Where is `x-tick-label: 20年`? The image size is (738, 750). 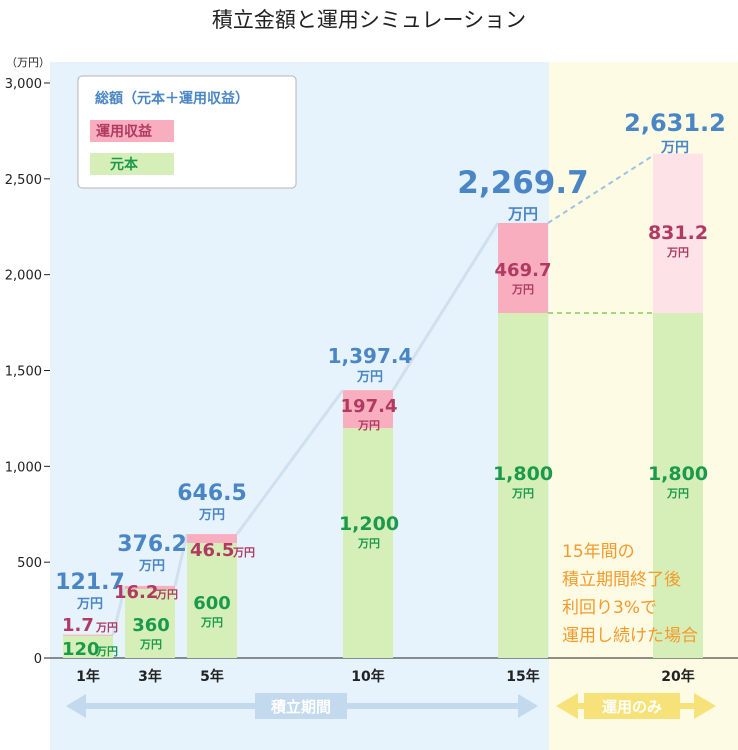 x-tick-label: 20年 is located at coordinates (677, 676).